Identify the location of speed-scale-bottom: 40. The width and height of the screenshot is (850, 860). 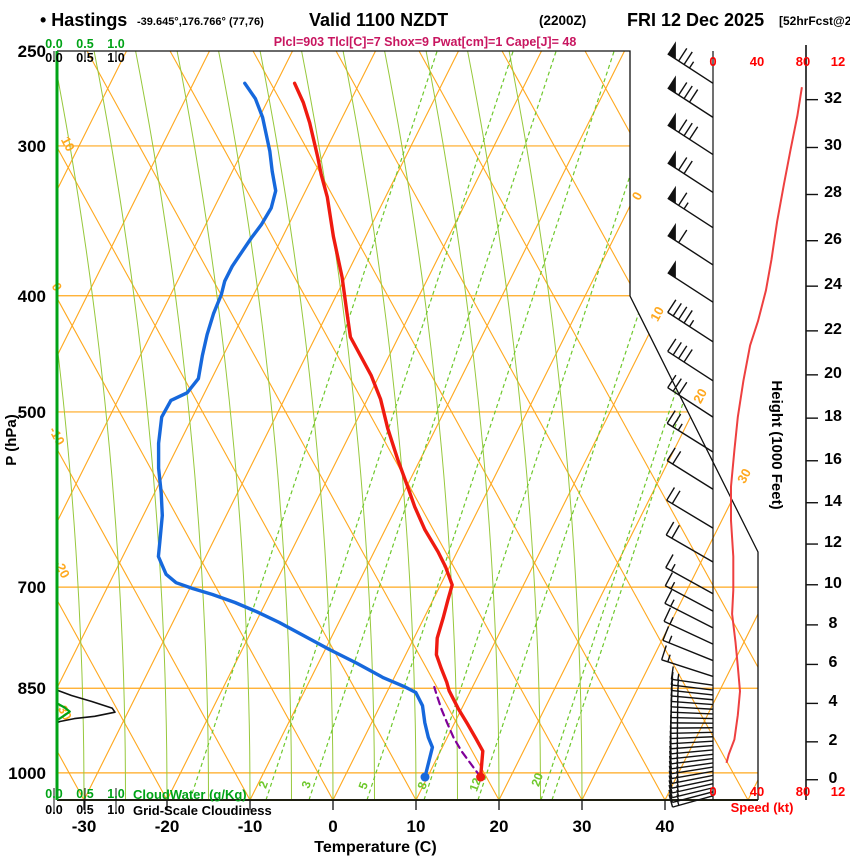
(757, 791).